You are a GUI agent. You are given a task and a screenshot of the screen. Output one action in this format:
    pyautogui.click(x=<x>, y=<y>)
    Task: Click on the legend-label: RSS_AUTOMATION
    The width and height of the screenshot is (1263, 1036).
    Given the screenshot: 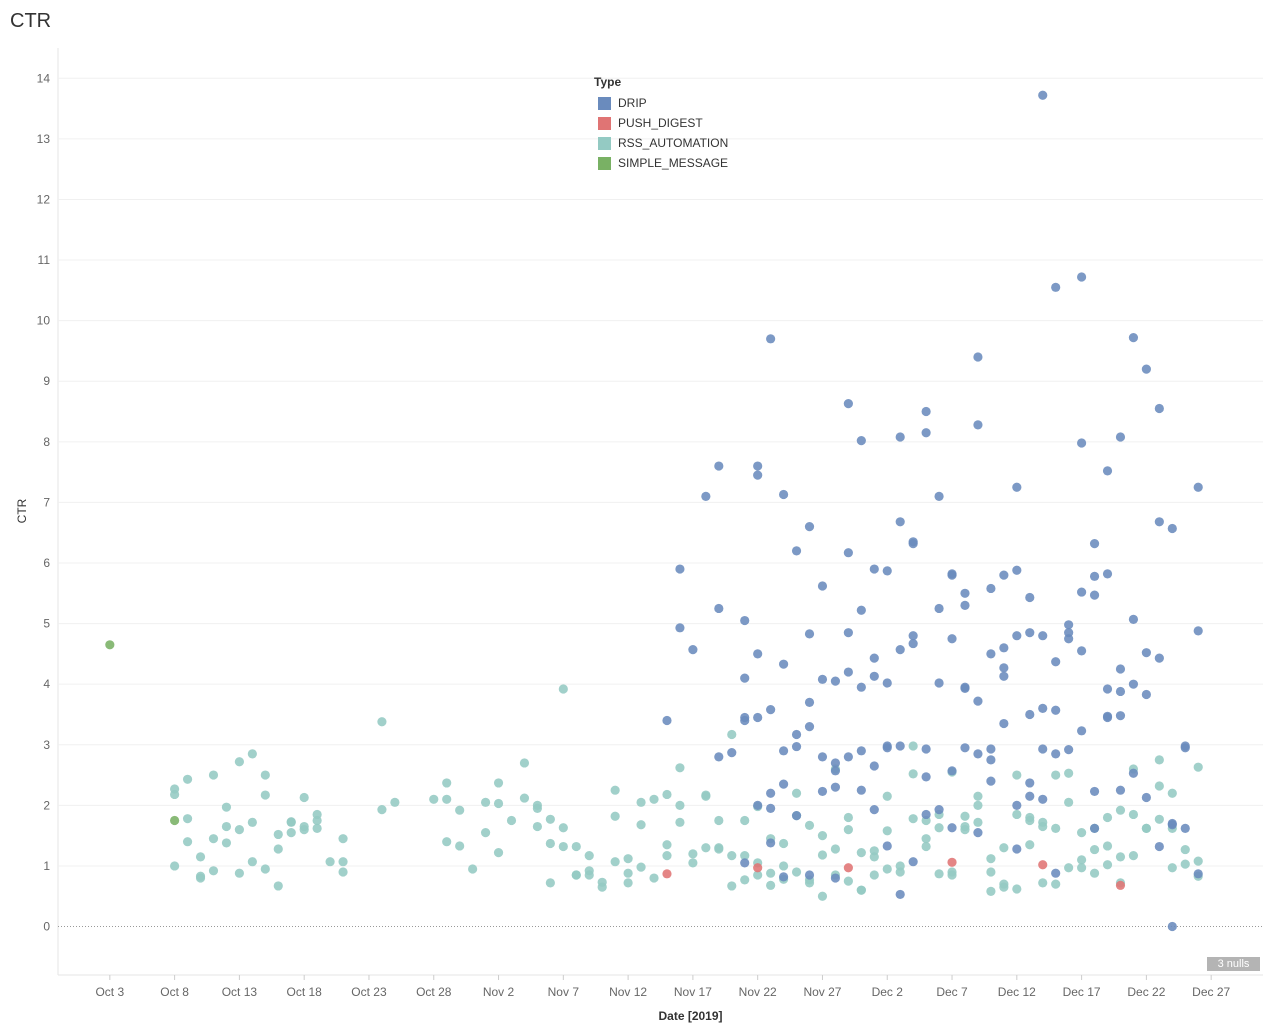 What is the action you would take?
    pyautogui.click(x=673, y=143)
    